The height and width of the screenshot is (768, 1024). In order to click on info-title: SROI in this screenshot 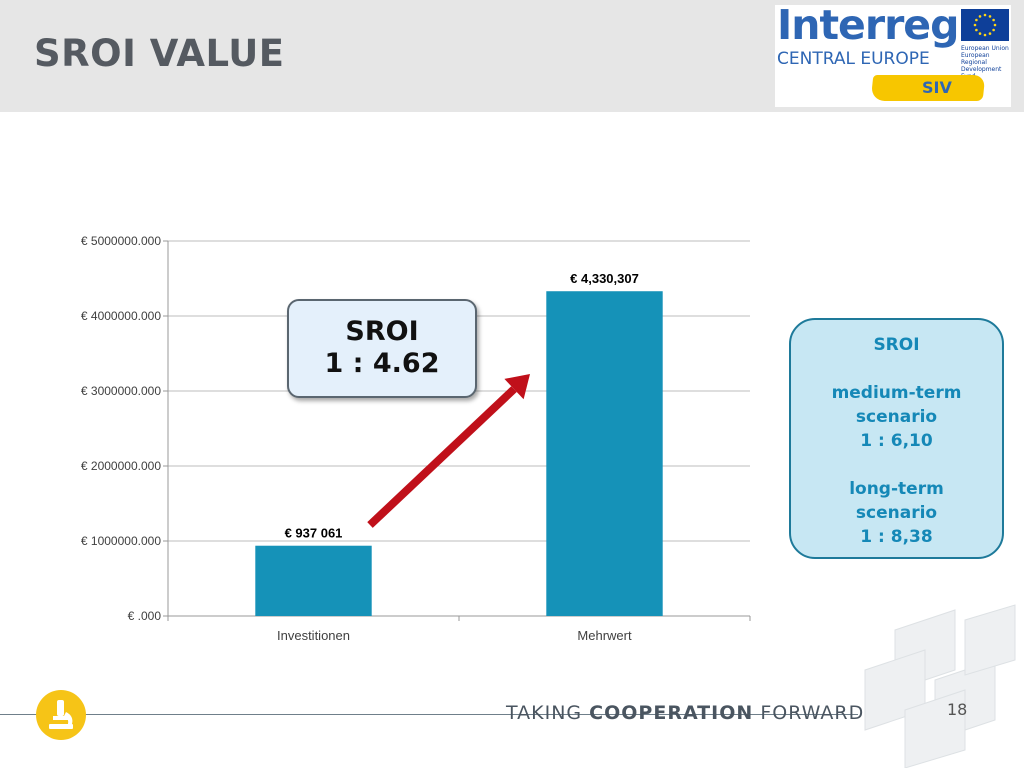, I will do `click(896, 345)`.